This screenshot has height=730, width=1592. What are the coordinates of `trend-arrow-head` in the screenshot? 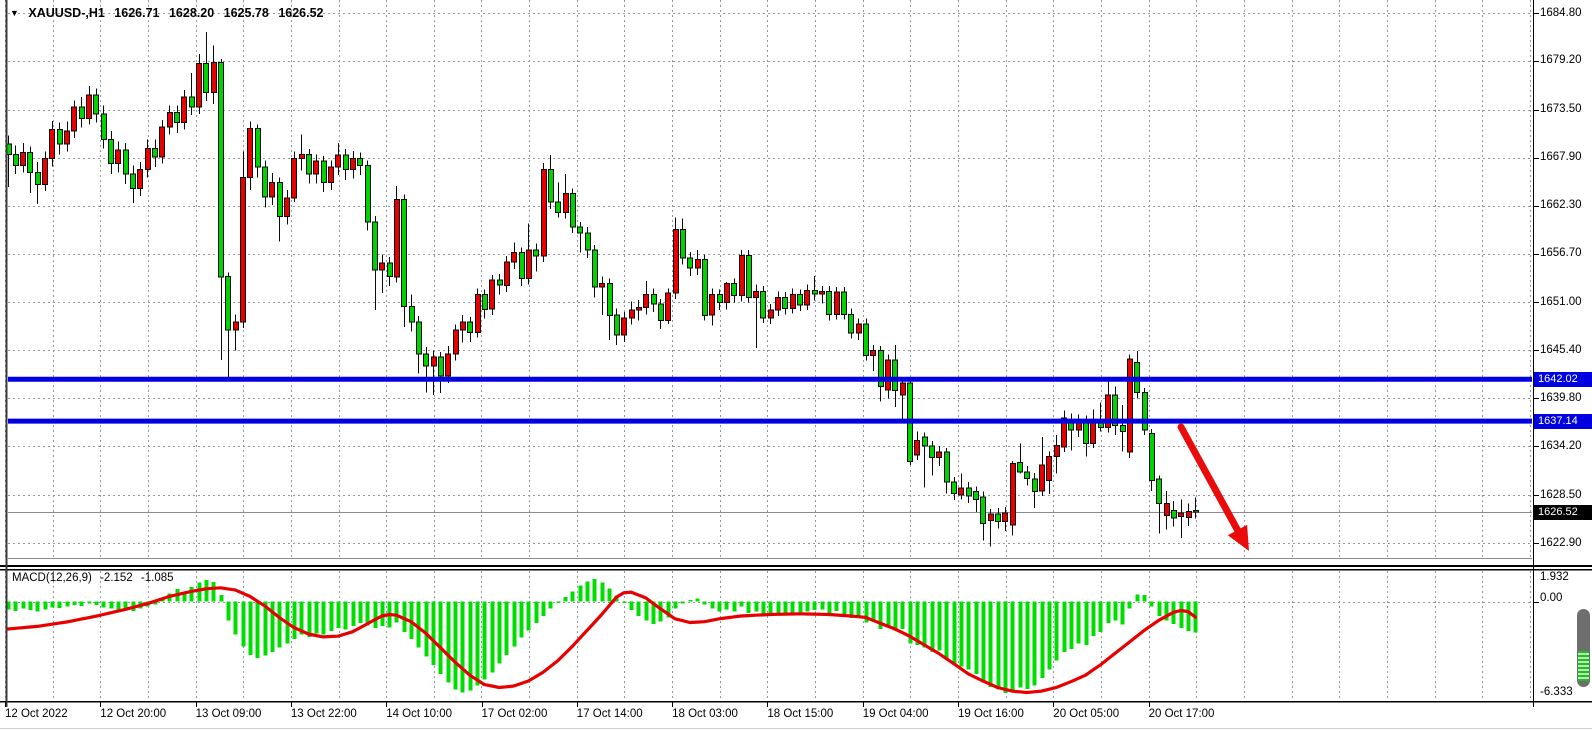 It's located at (1238, 537).